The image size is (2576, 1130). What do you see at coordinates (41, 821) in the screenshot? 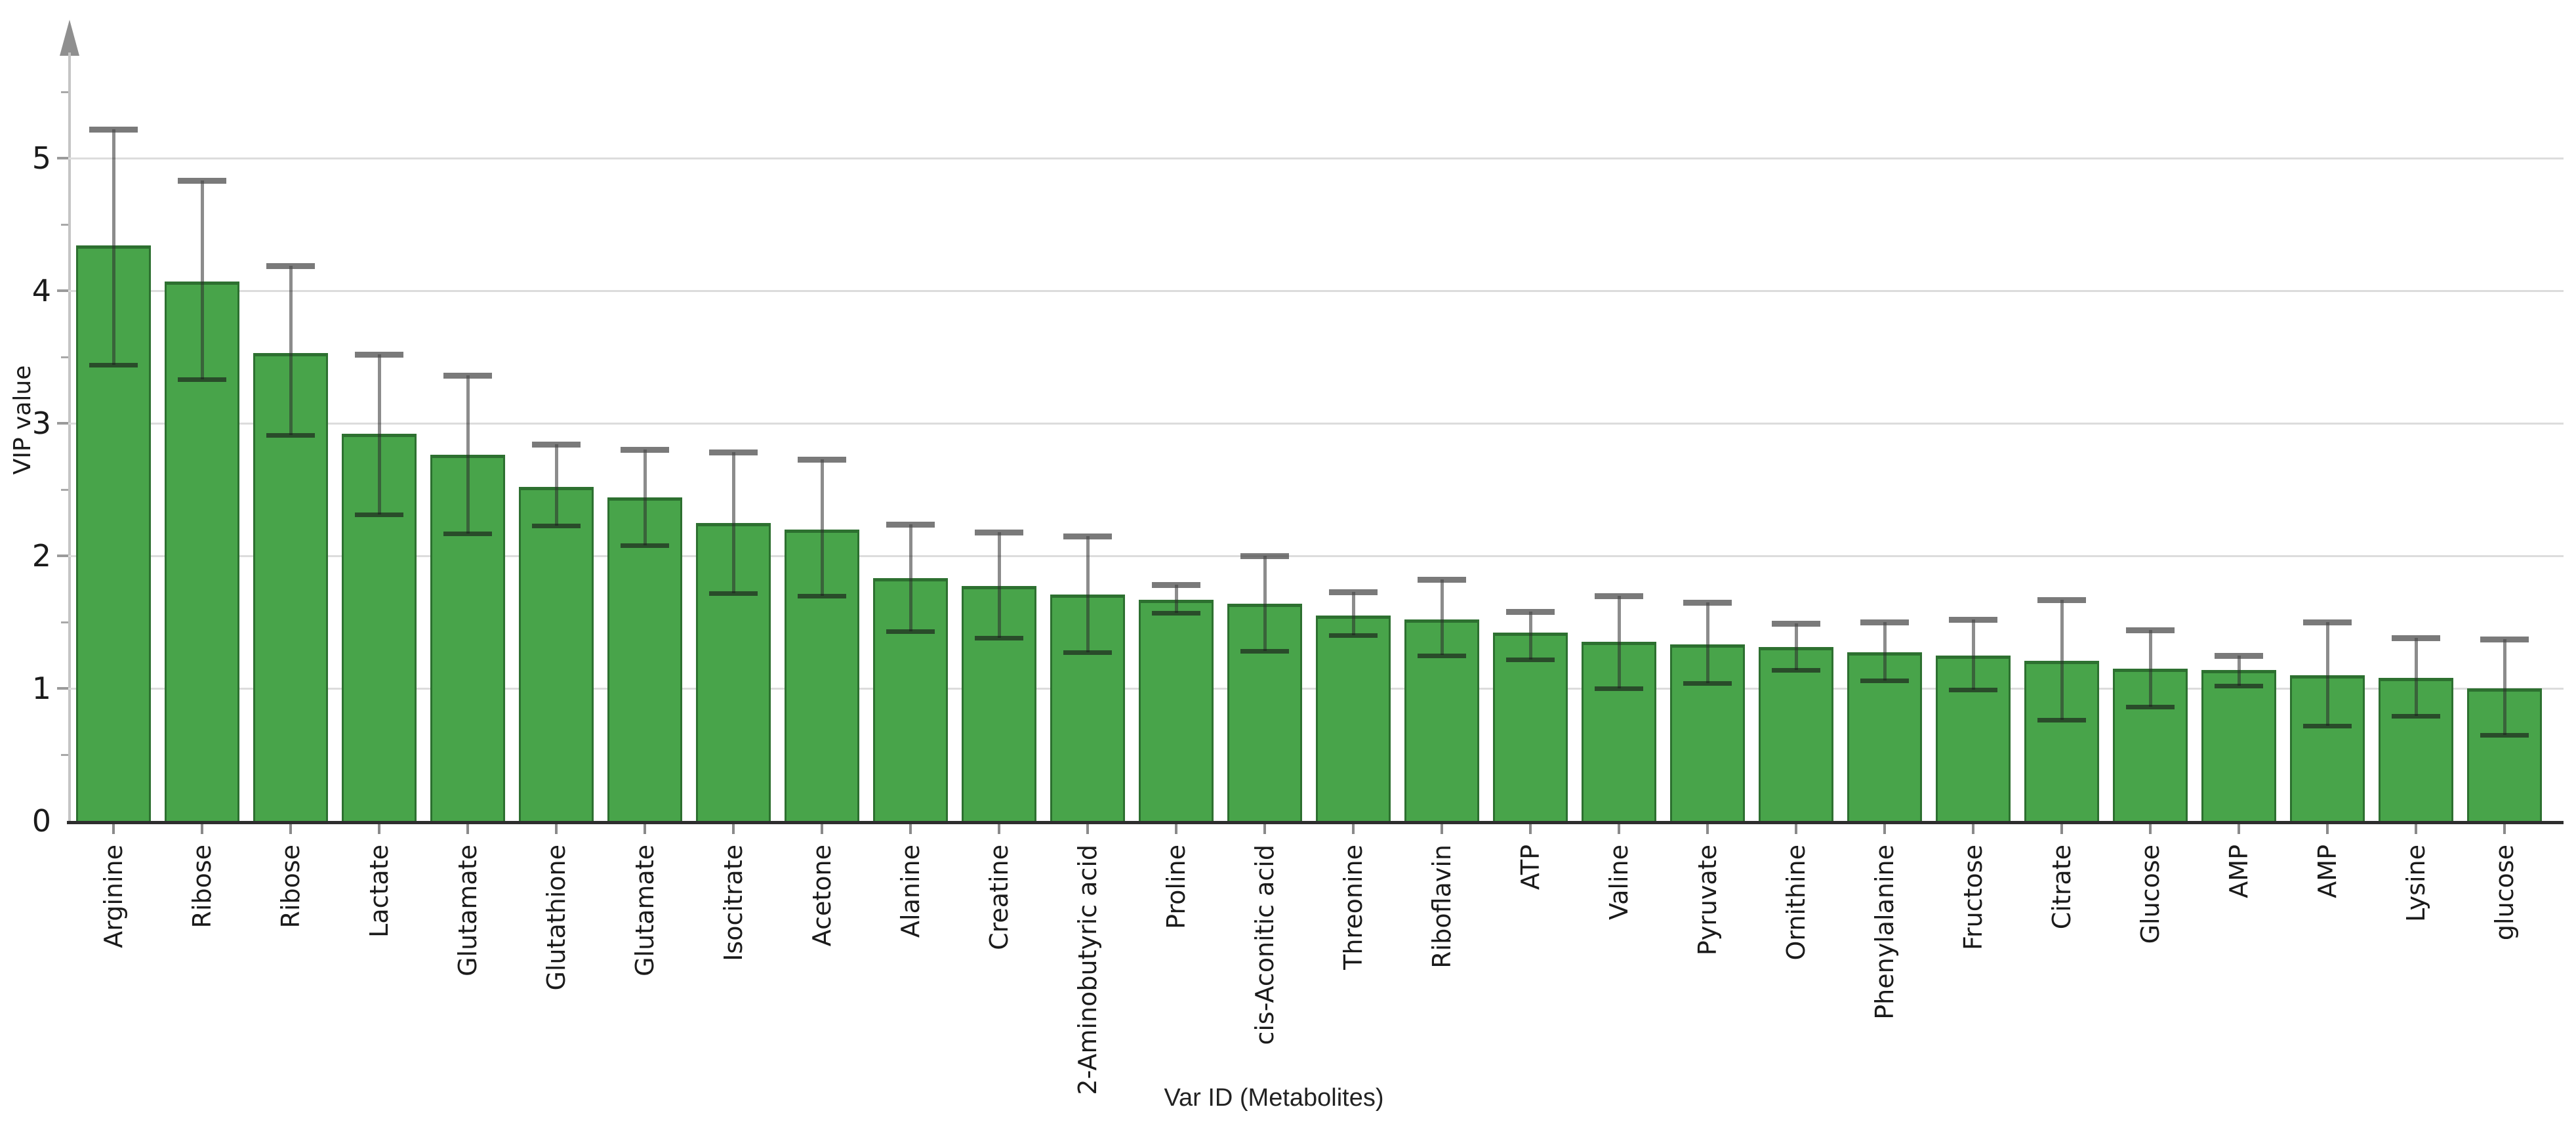
I see `y-tick-label: 0` at bounding box center [41, 821].